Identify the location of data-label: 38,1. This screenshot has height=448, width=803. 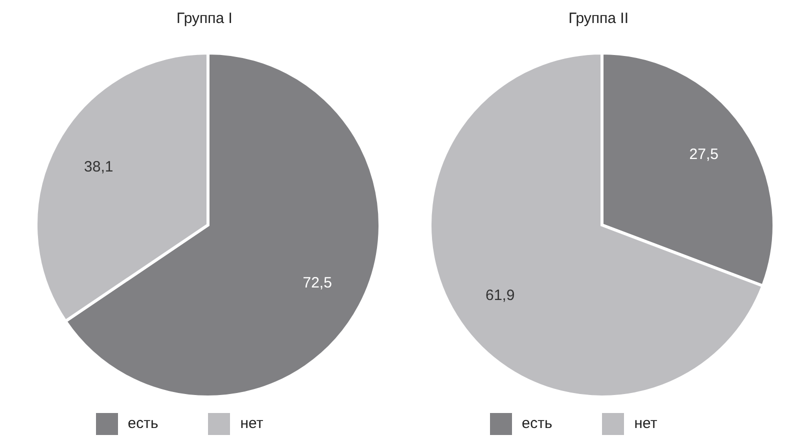
(99, 167).